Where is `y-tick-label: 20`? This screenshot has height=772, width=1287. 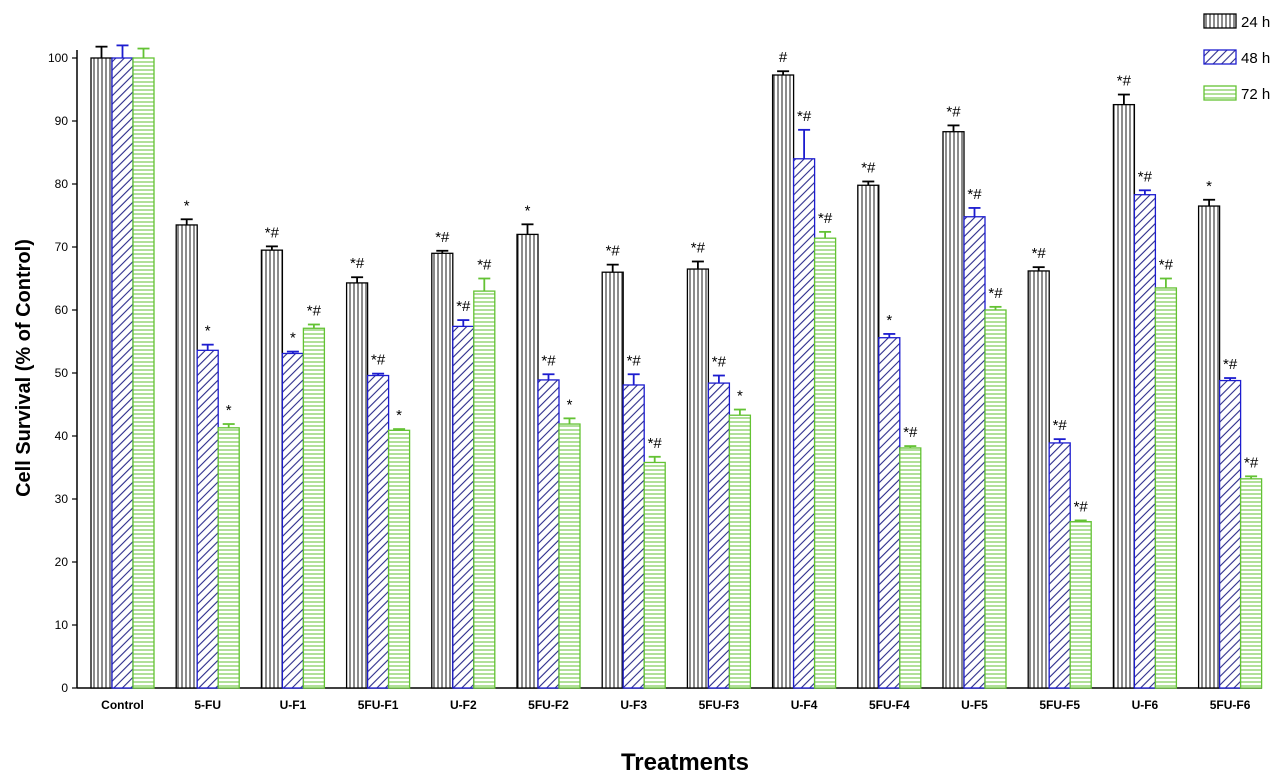 y-tick-label: 20 is located at coordinates (62, 562).